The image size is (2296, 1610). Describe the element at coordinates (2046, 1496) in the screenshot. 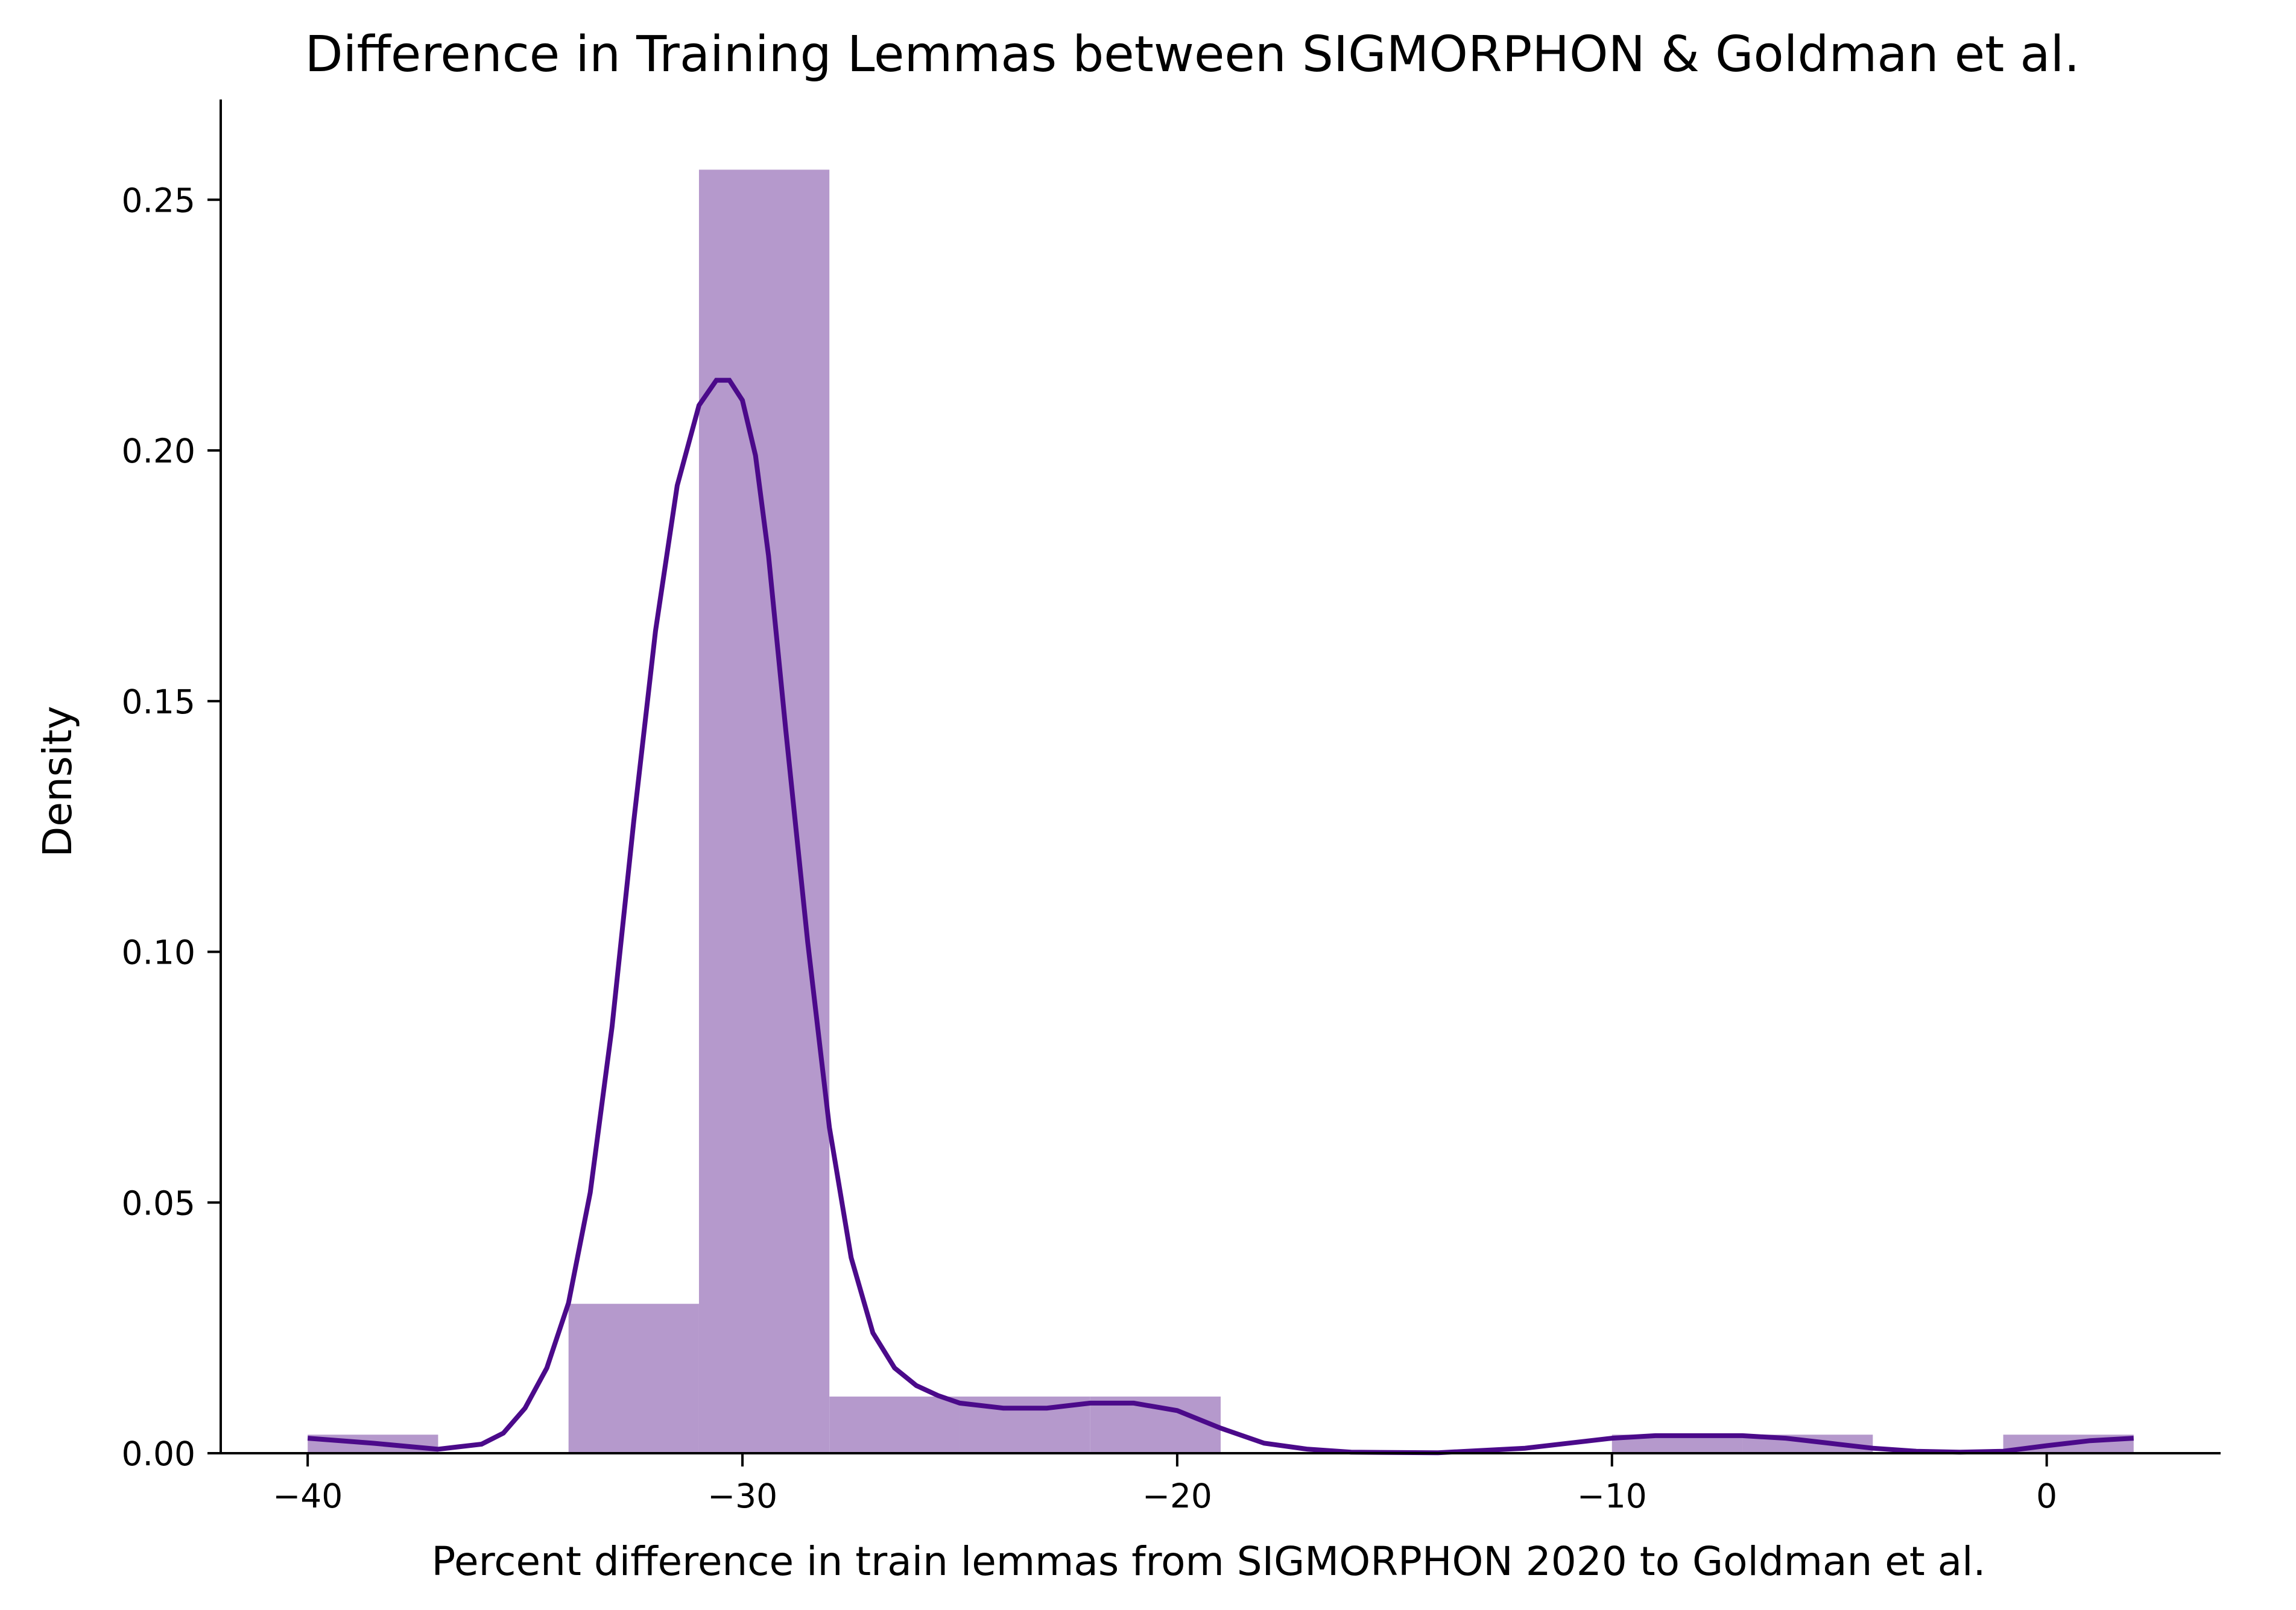

I see `x-tick-label: 0` at that location.